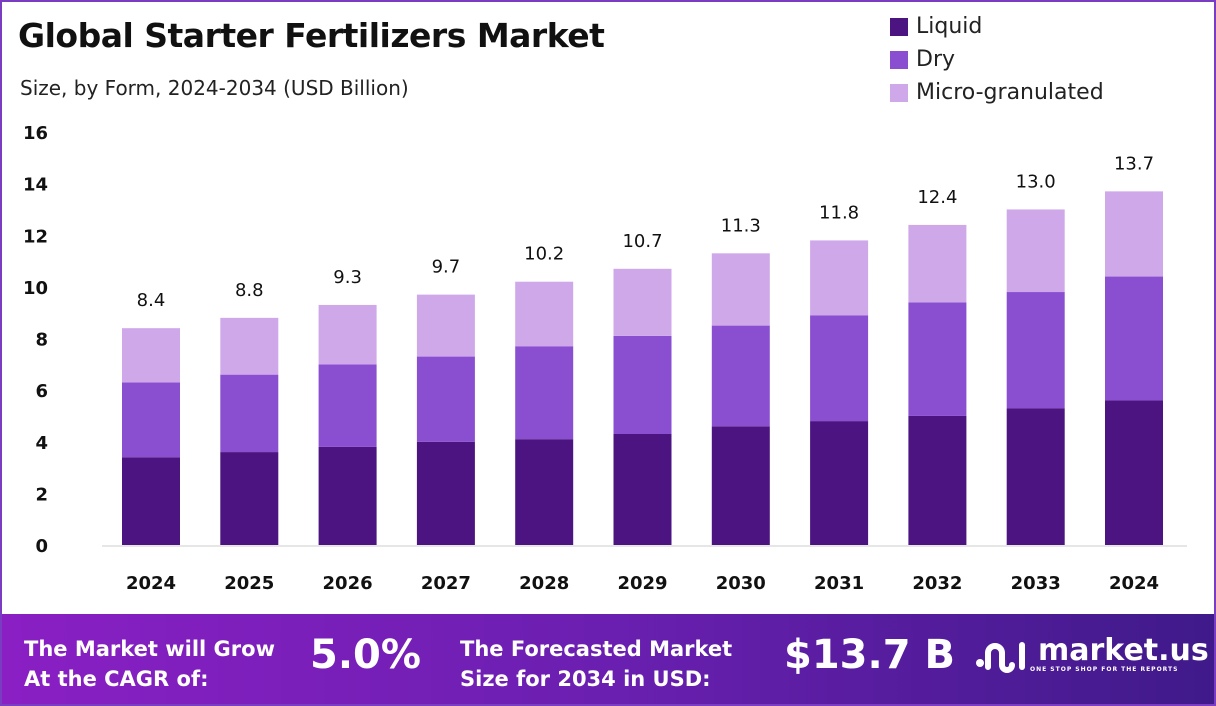 The image size is (1216, 706). Describe the element at coordinates (41, 546) in the screenshot. I see `y-tick-label: 0` at that location.